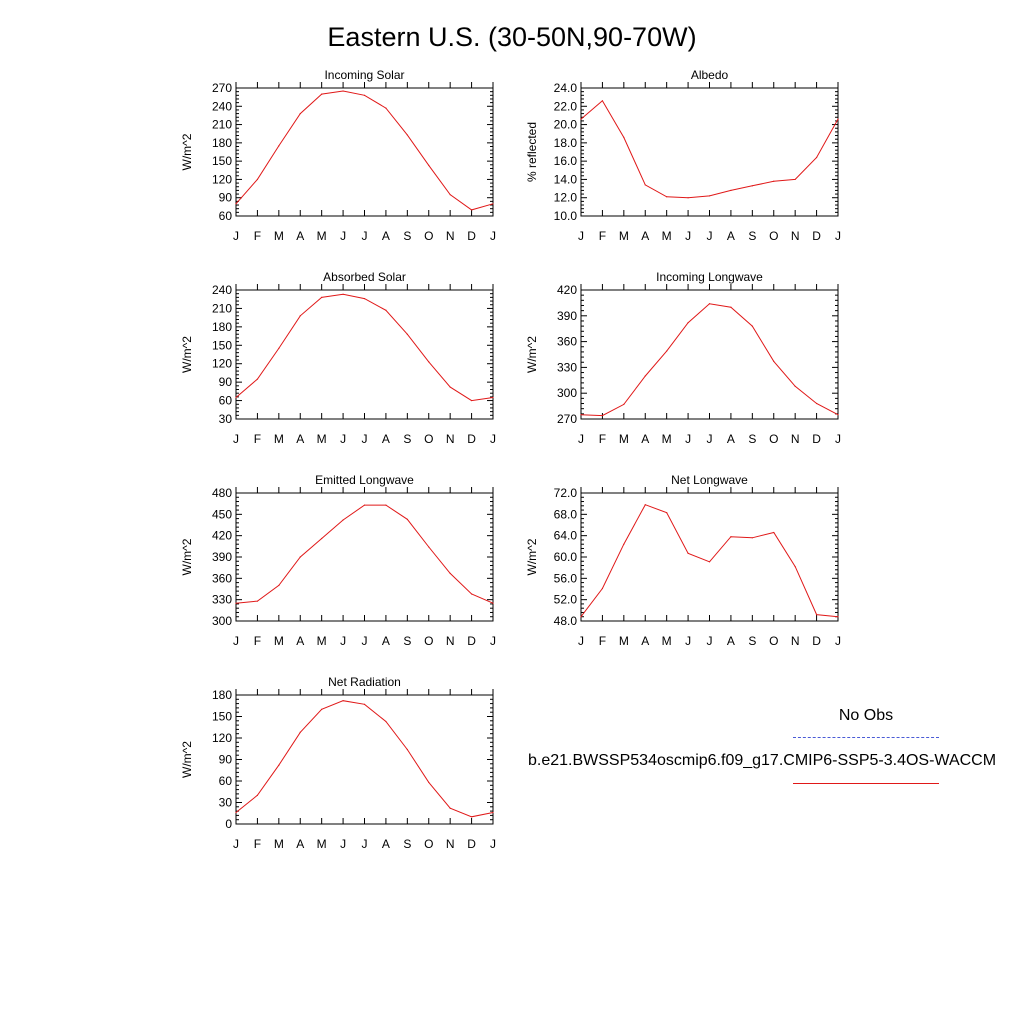  I want to click on y-tick-label: 210, so click(222, 125).